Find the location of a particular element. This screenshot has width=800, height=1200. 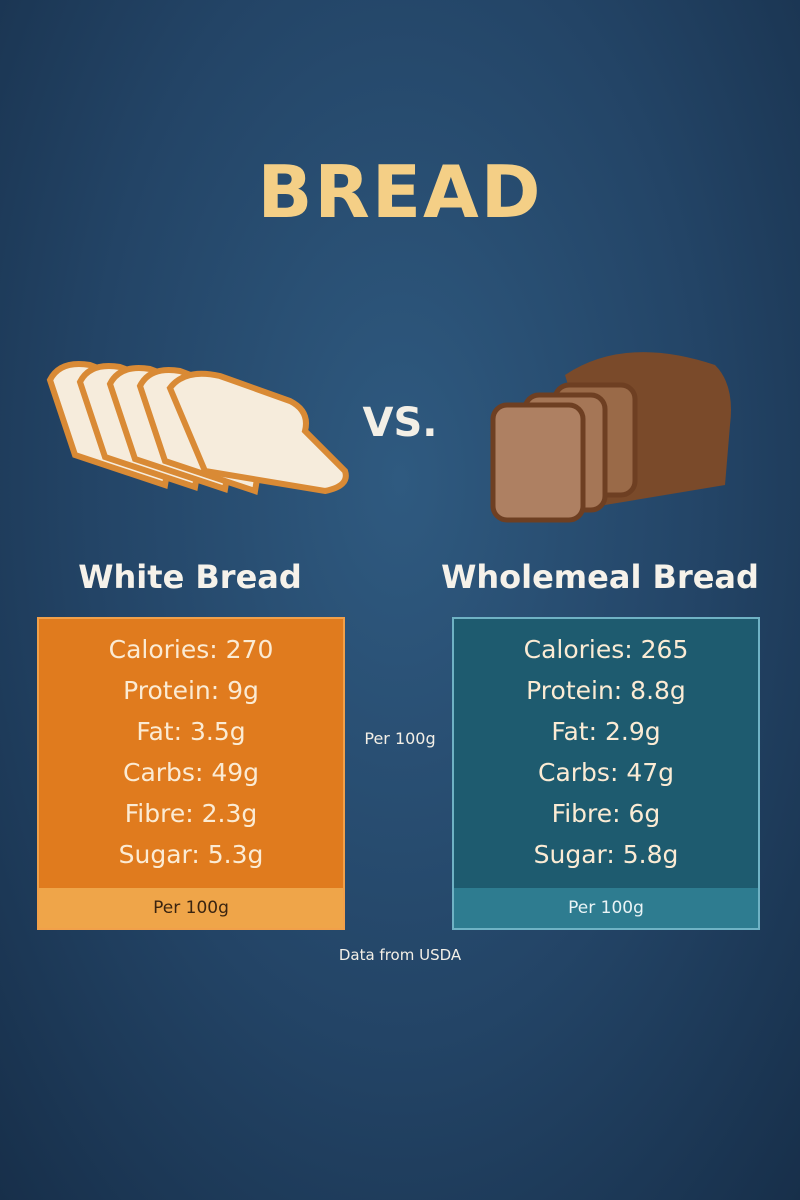

nutrition-row: Protein: 8.8g is located at coordinates (606, 690).